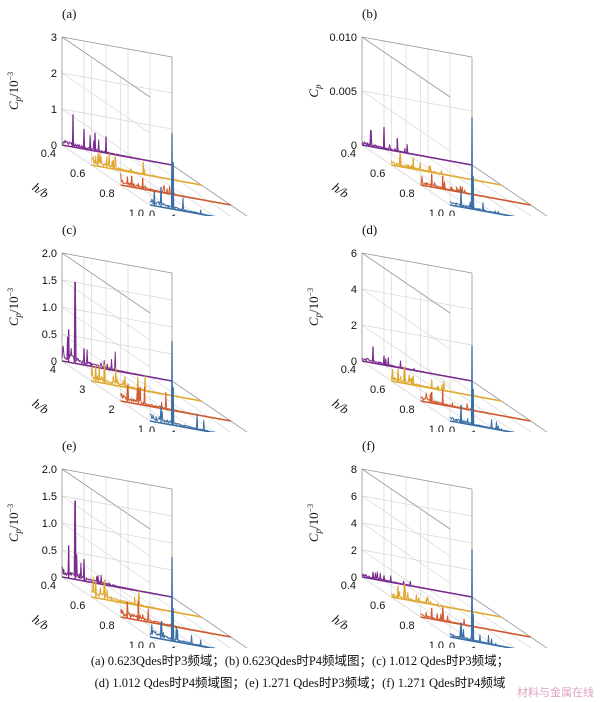 The image size is (600, 702). I want to click on z-axis-label: Cp, so click(314, 91).